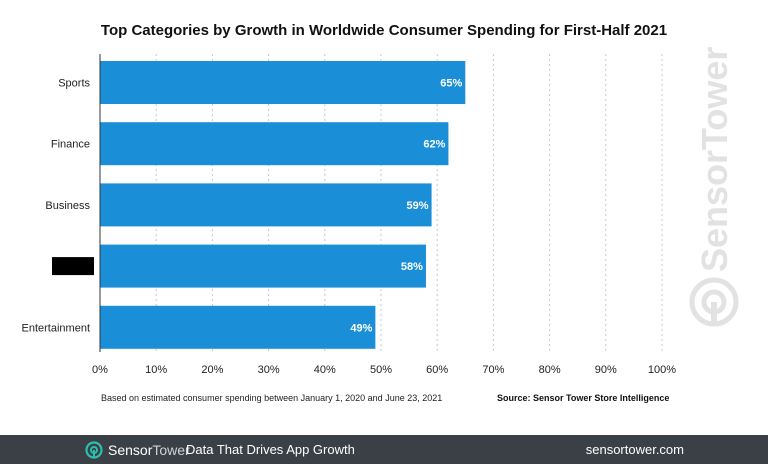 The height and width of the screenshot is (464, 768). I want to click on data-label: 62%, so click(434, 145).